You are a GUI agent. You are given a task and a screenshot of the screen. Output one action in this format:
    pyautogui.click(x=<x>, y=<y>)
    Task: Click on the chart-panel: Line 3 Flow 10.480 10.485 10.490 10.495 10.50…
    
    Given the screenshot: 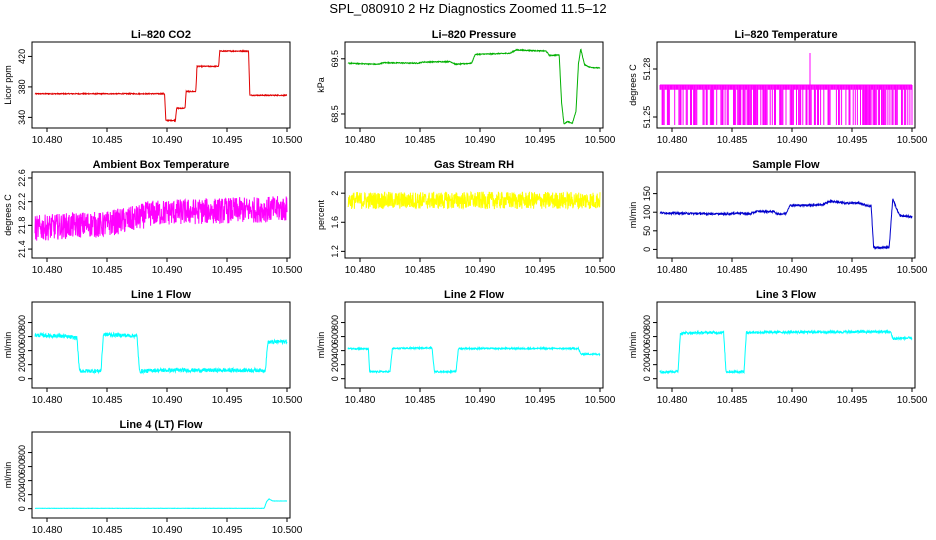 What is the action you would take?
    pyautogui.click(x=778, y=347)
    